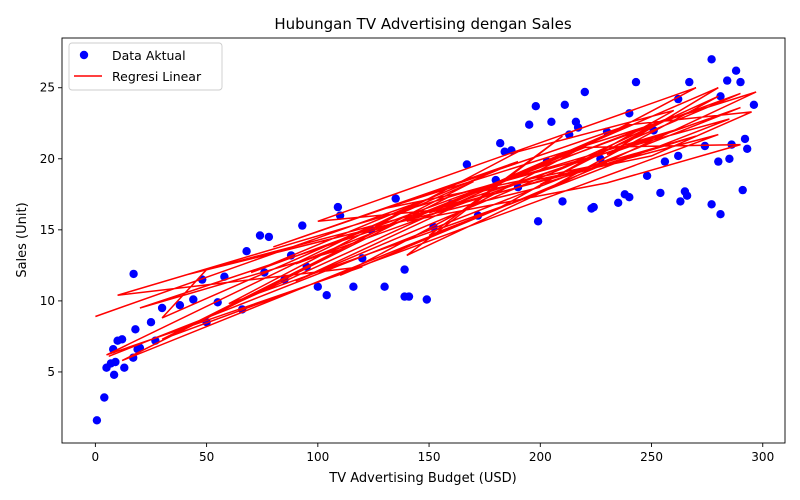 The image size is (800, 500). What do you see at coordinates (422, 478) in the screenshot?
I see `x-axis-label: TV Advertising Budget (USD)` at bounding box center [422, 478].